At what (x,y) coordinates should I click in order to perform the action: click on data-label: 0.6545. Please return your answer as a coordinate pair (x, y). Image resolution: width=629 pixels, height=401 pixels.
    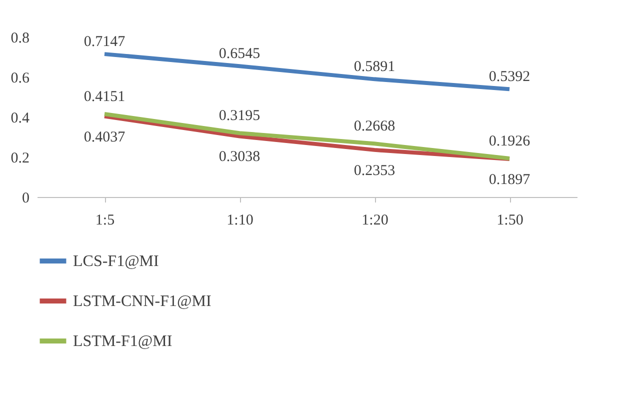
    Looking at the image, I should click on (239, 54).